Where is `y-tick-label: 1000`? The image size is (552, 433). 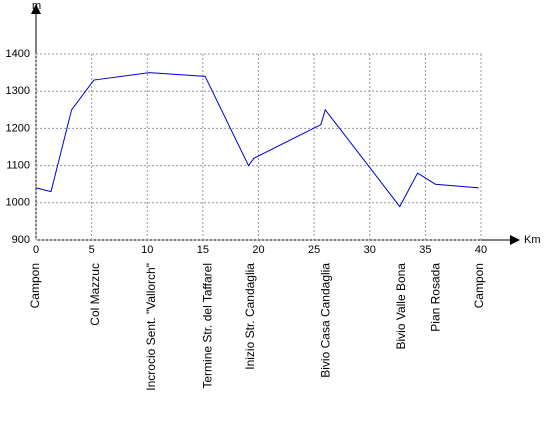
y-tick-label: 1000 is located at coordinates (18, 203).